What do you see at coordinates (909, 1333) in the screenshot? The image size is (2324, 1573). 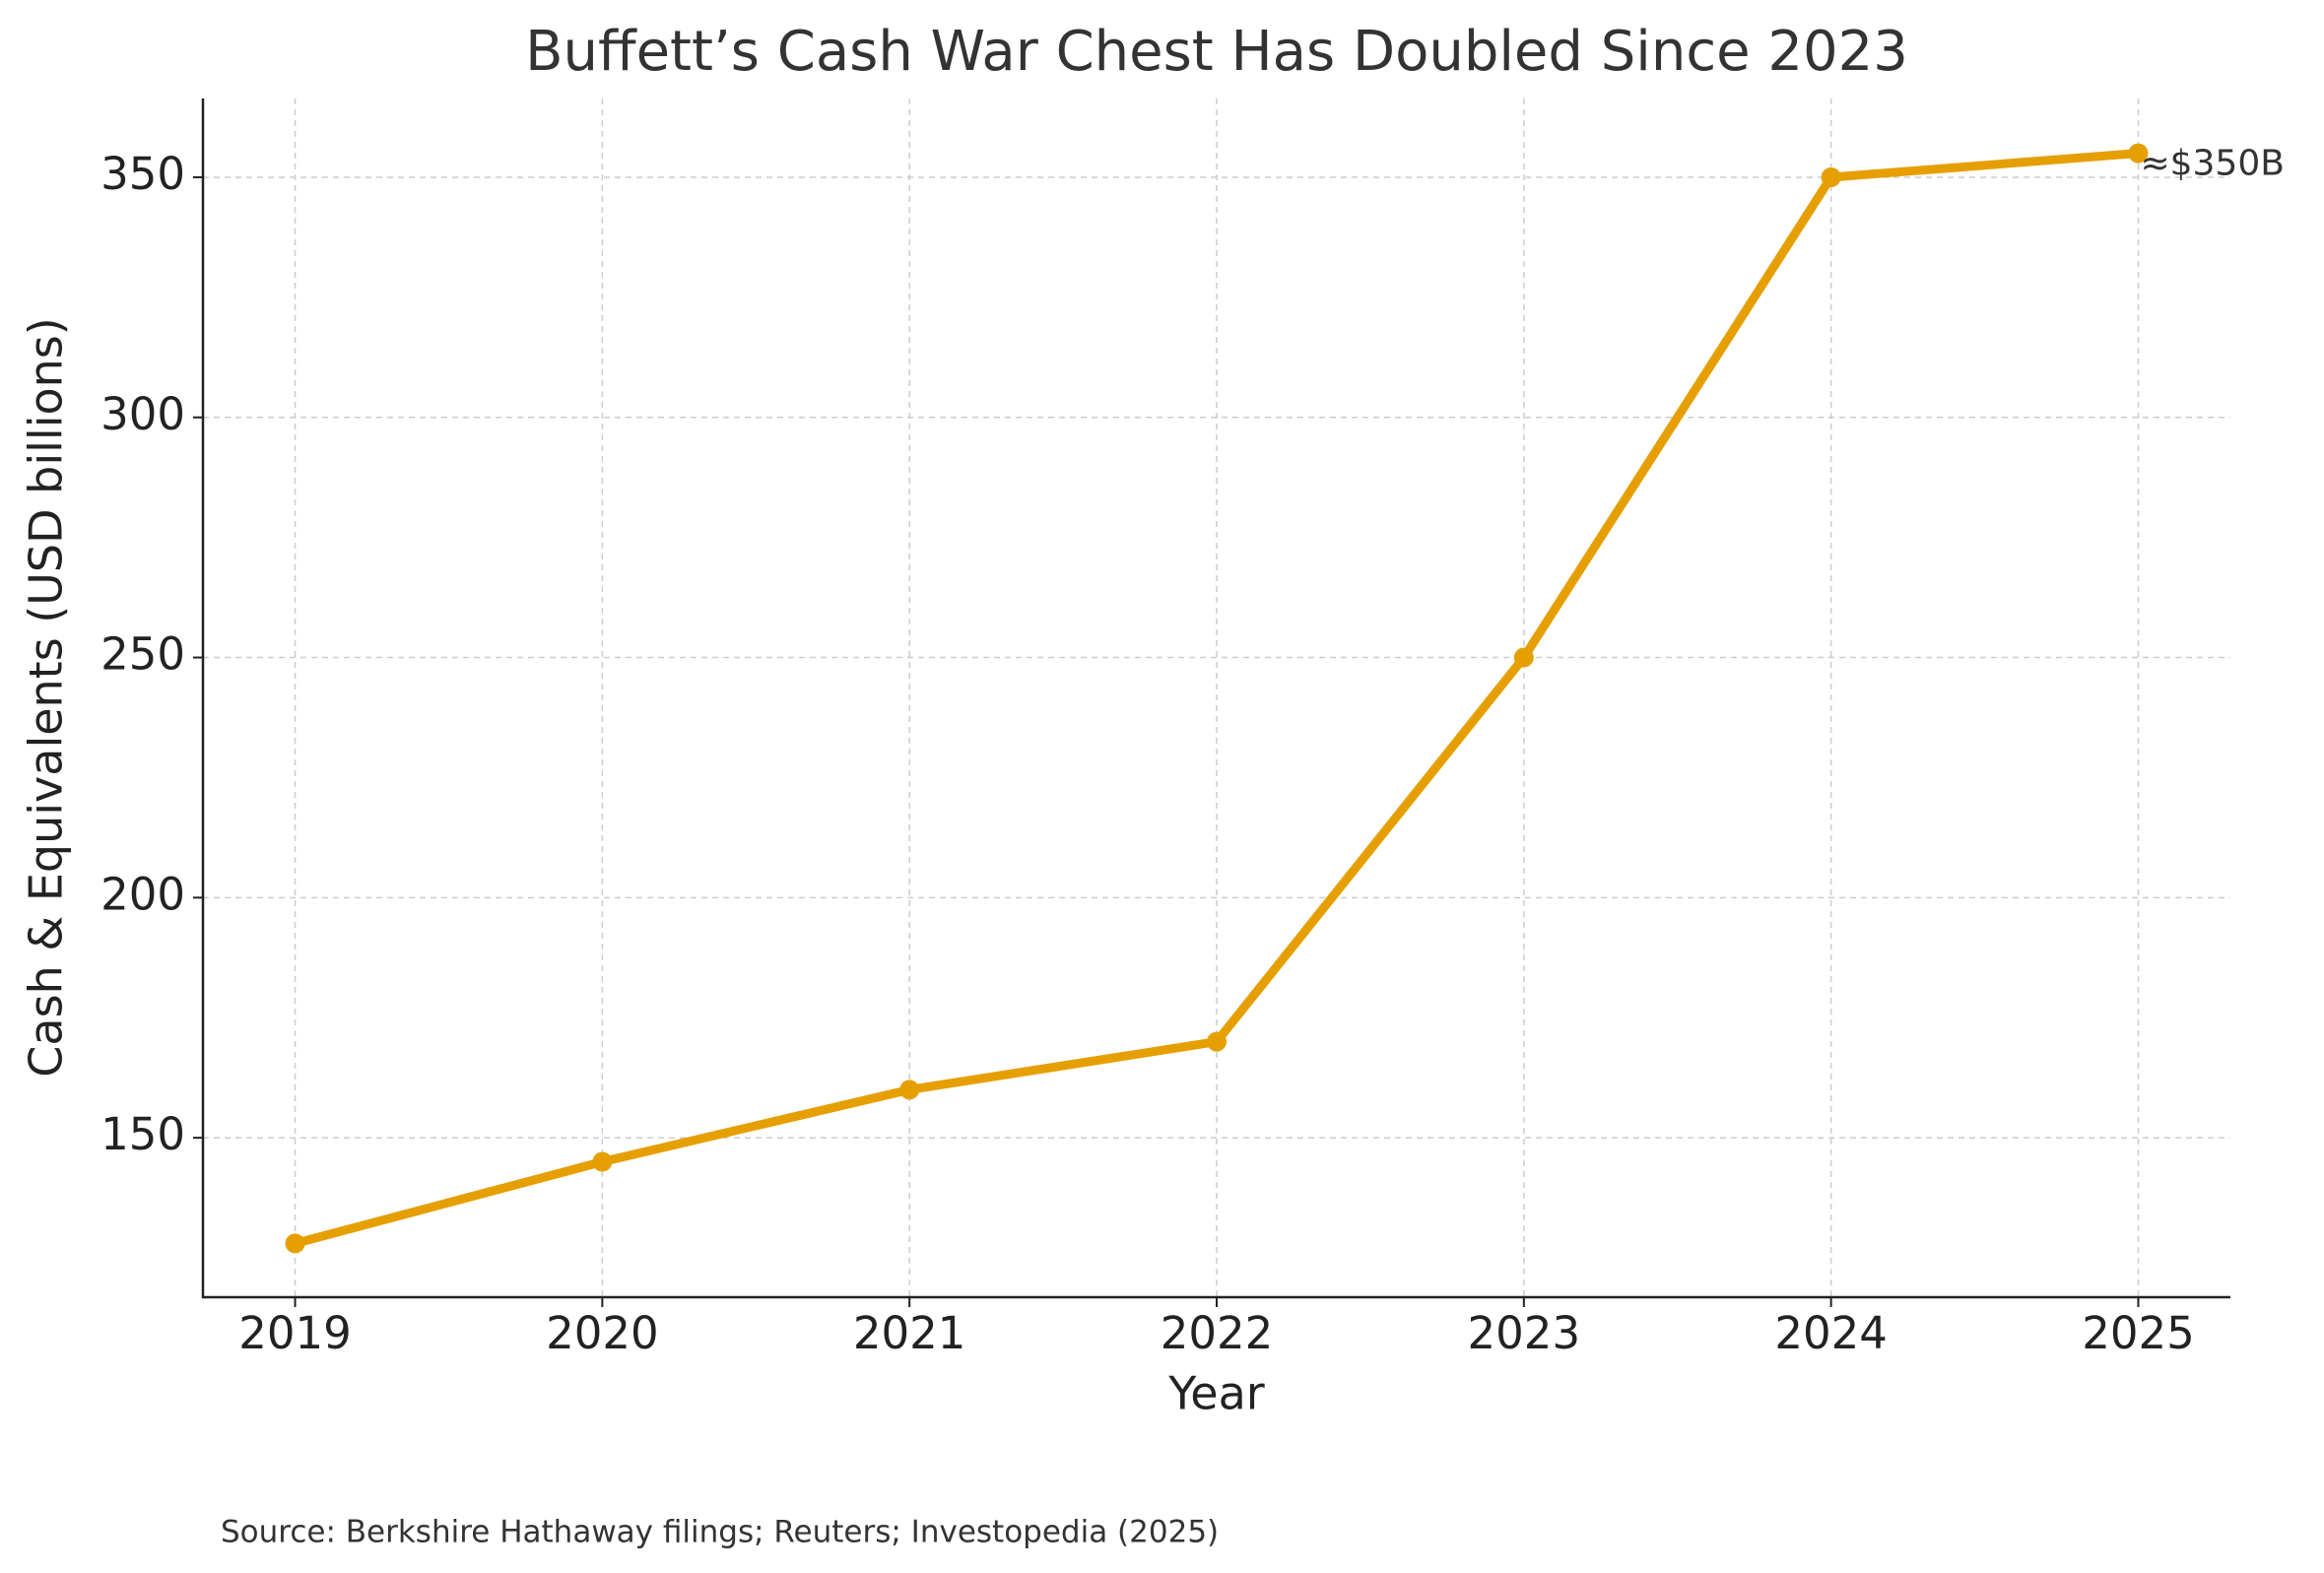 I see `x-tick-label: 2021` at bounding box center [909, 1333].